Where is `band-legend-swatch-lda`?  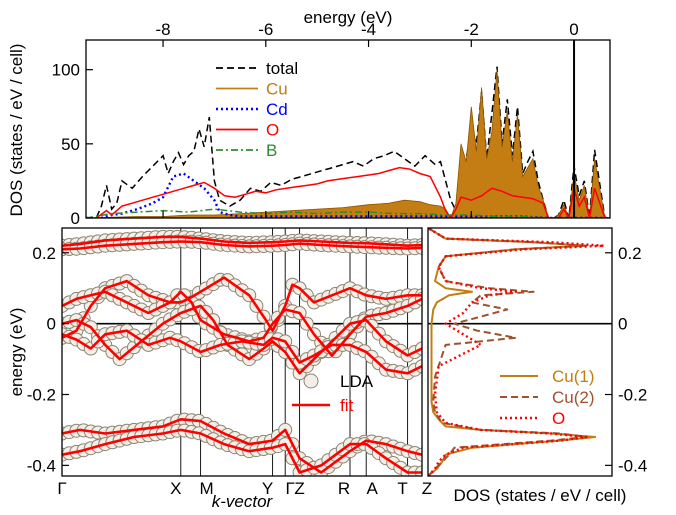
band-legend-swatch-lda is located at coordinates (311, 381).